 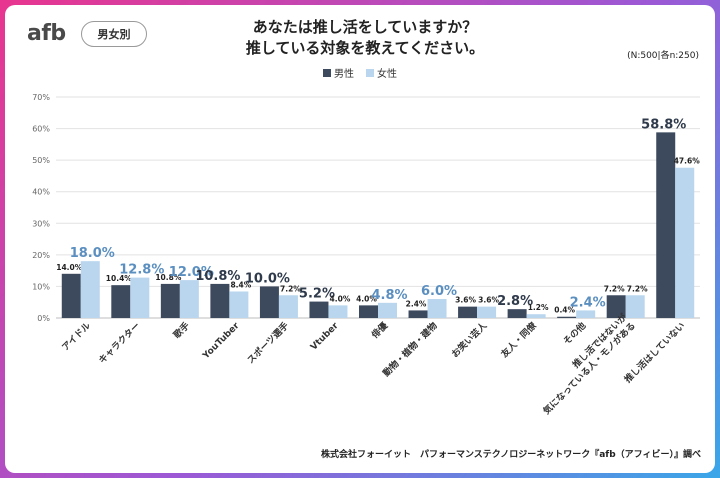 I want to click on x-tick-label-line: アイドル, so click(x=76, y=336).